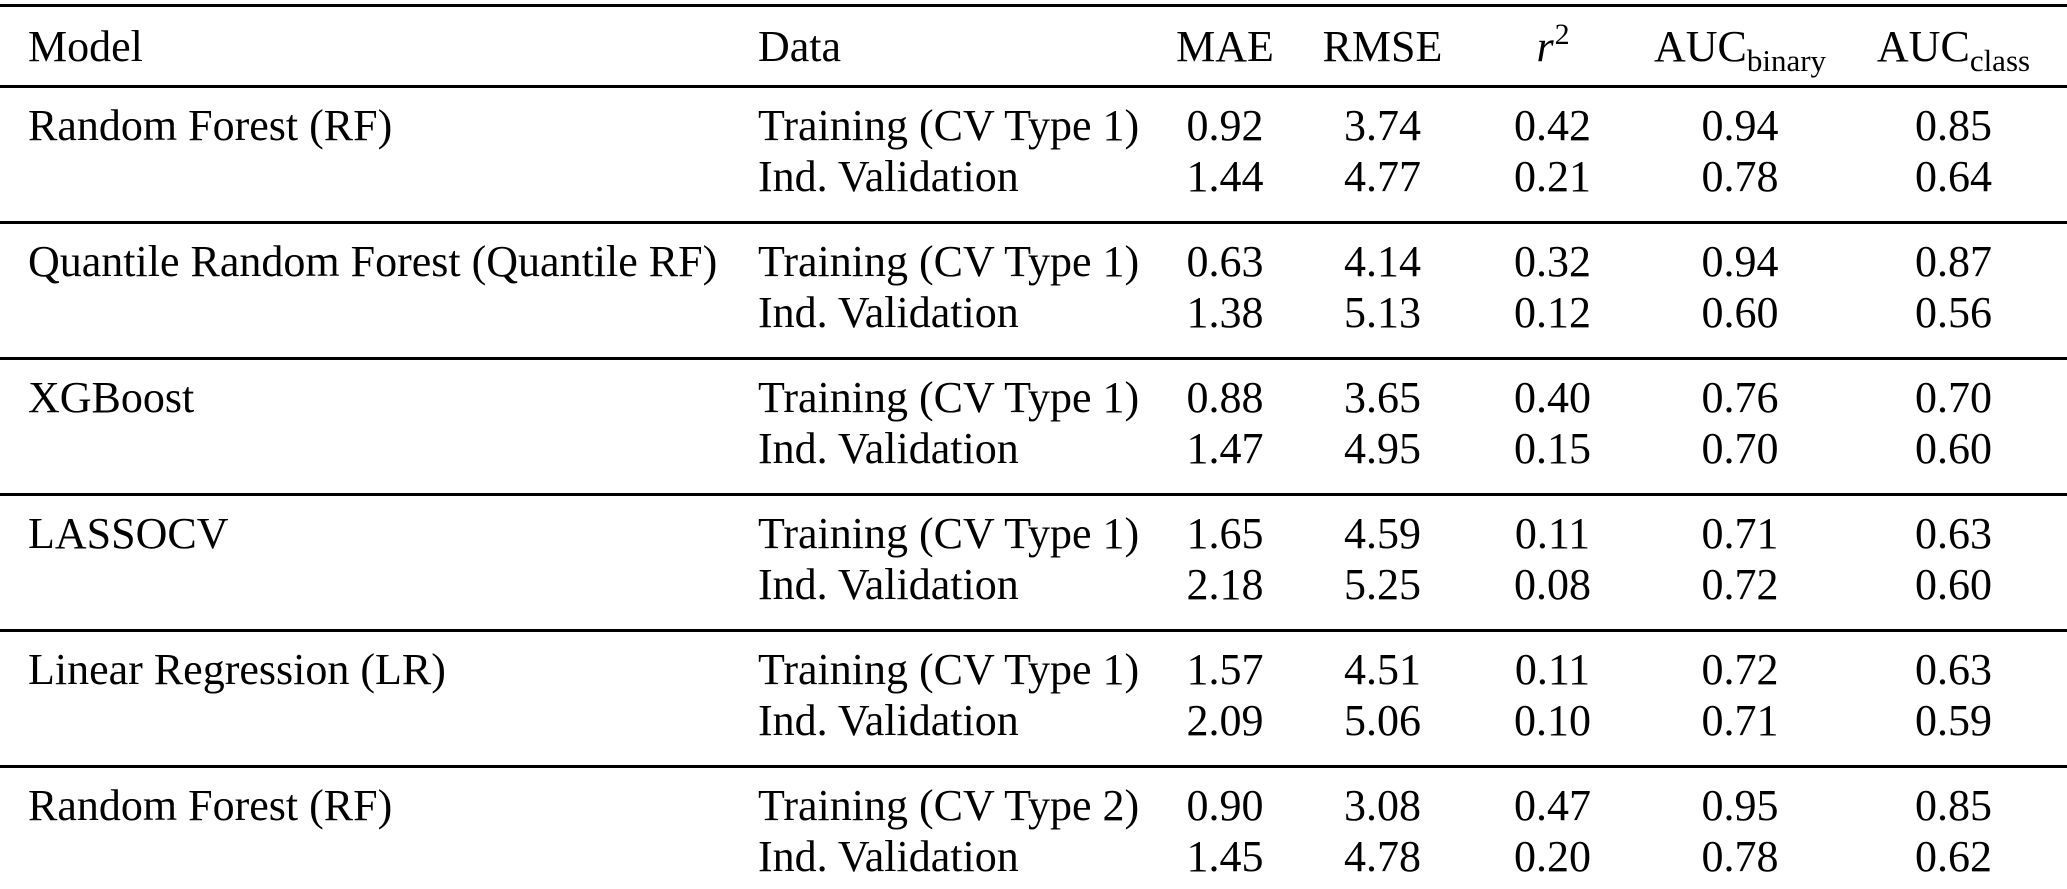 The width and height of the screenshot is (2067, 889). What do you see at coordinates (1033, 860) in the screenshot?
I see `table-row: Ind. Validation 1.45 4.78 0.20 0.78 0.62` at bounding box center [1033, 860].